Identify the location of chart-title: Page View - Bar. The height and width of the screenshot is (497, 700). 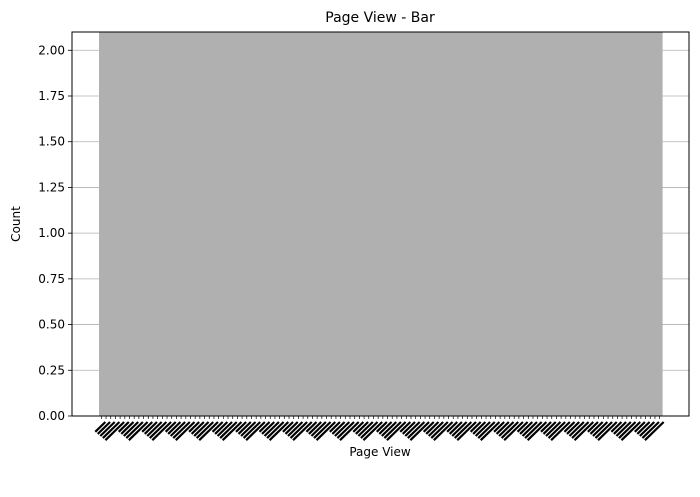
(380, 18).